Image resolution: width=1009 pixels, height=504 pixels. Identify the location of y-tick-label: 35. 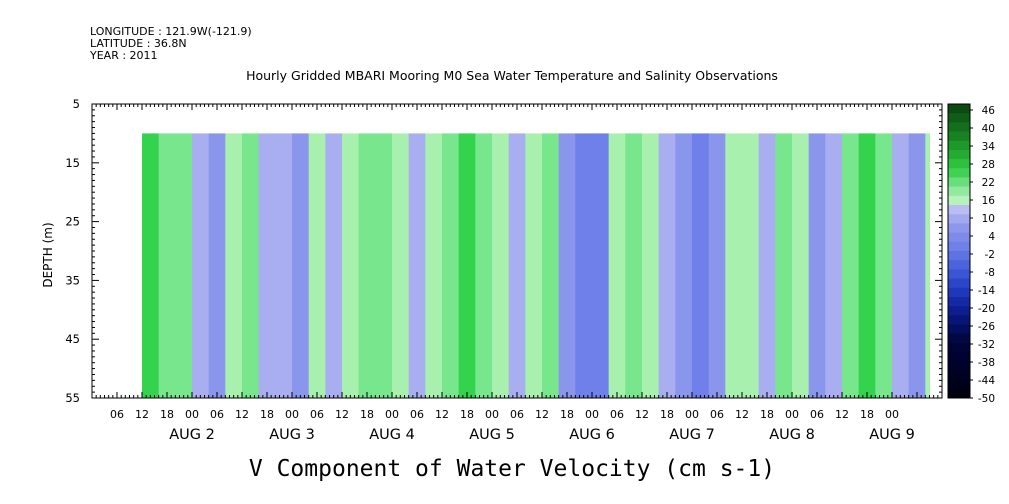
(72, 280).